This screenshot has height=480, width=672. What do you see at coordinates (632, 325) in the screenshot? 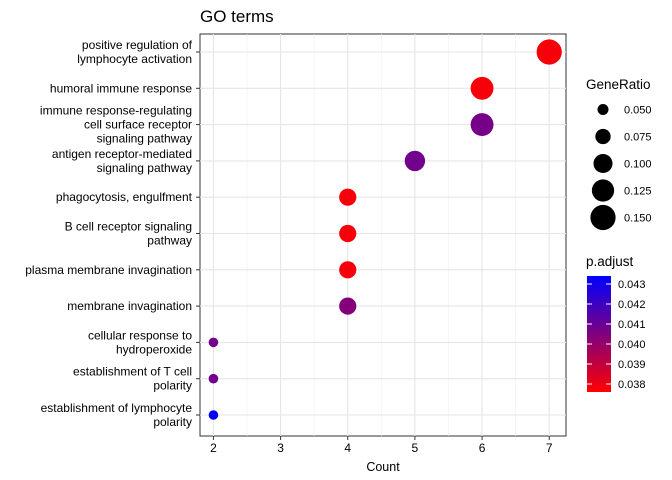
I see `legend-color-label: 0.041` at bounding box center [632, 325].